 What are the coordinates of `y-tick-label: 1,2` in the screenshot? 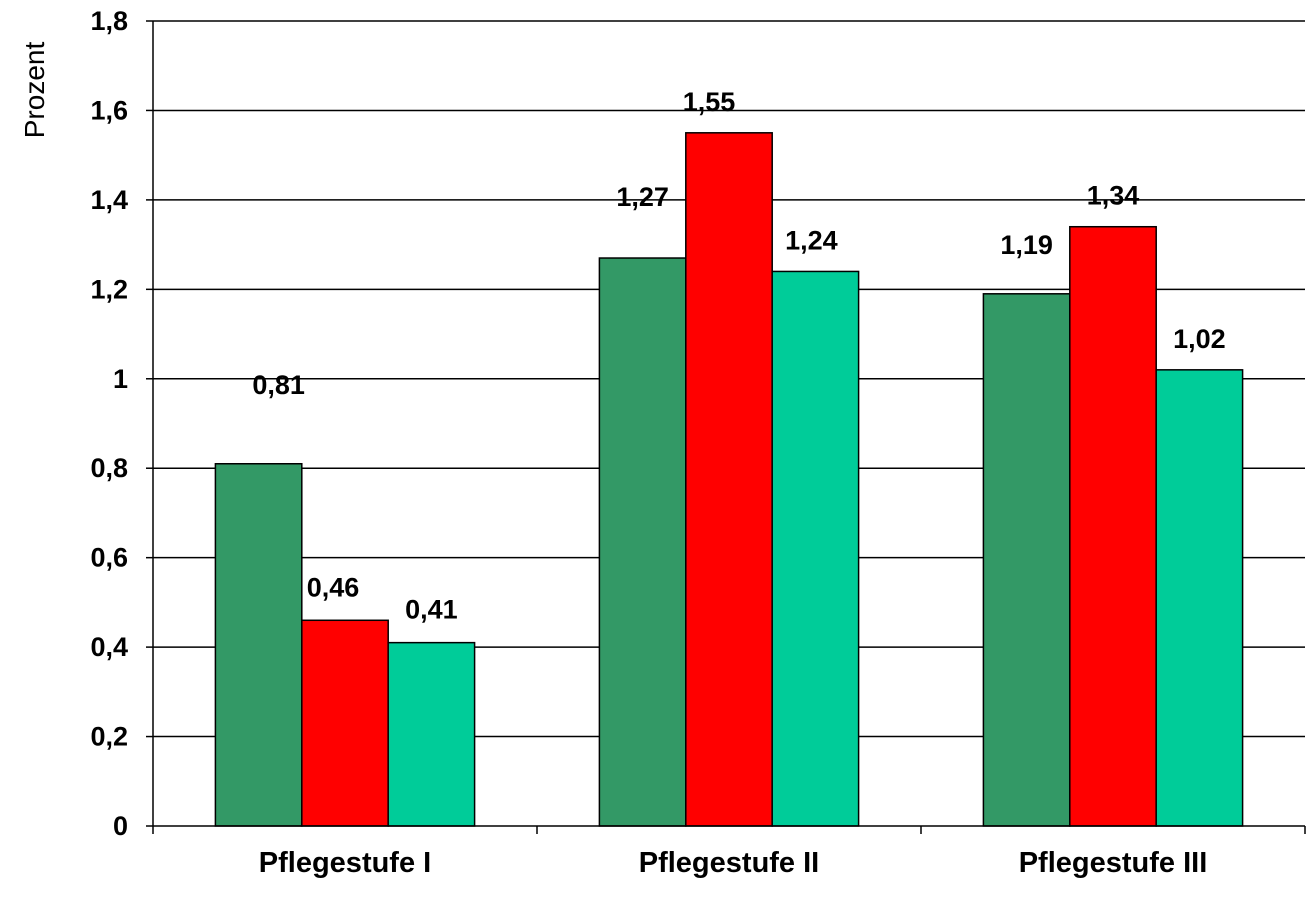 It's located at (109, 289).